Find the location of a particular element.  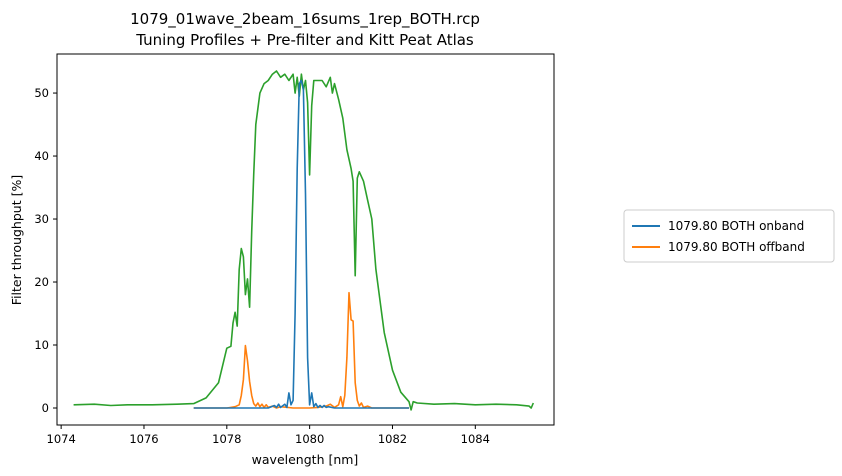

y-tick-label: 30 is located at coordinates (41, 219).